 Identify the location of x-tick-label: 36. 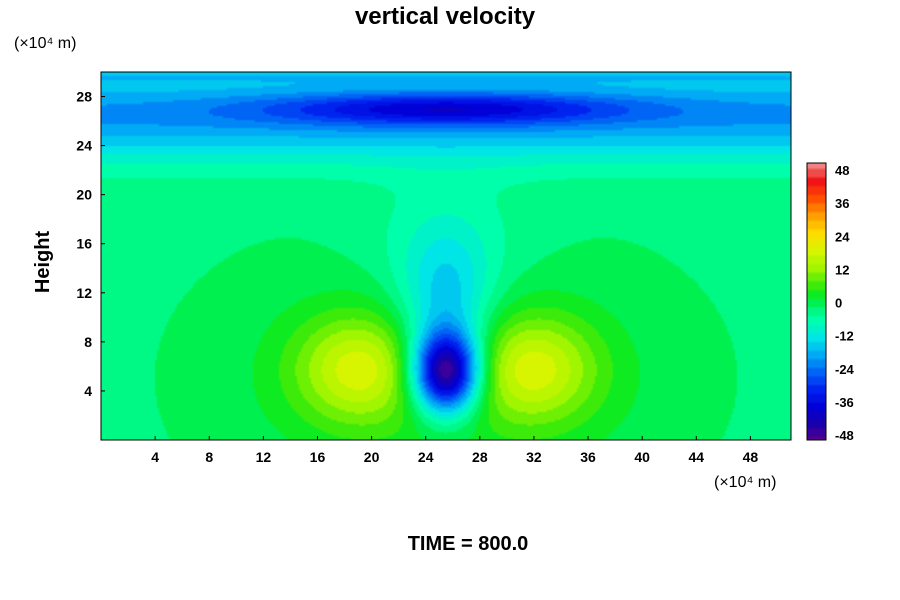
(588, 457).